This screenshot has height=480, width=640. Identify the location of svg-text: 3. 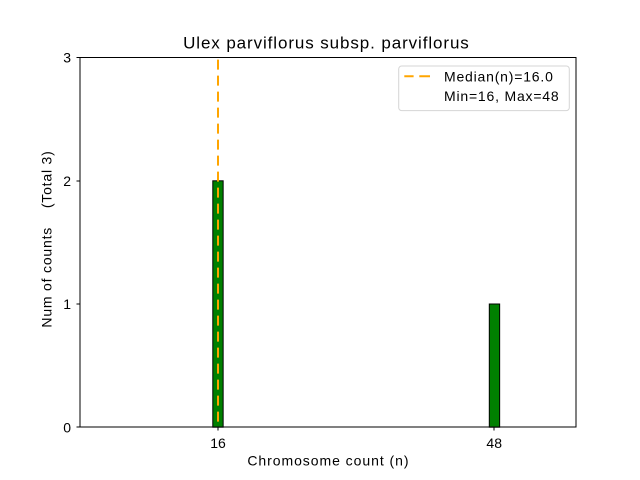
(67, 58).